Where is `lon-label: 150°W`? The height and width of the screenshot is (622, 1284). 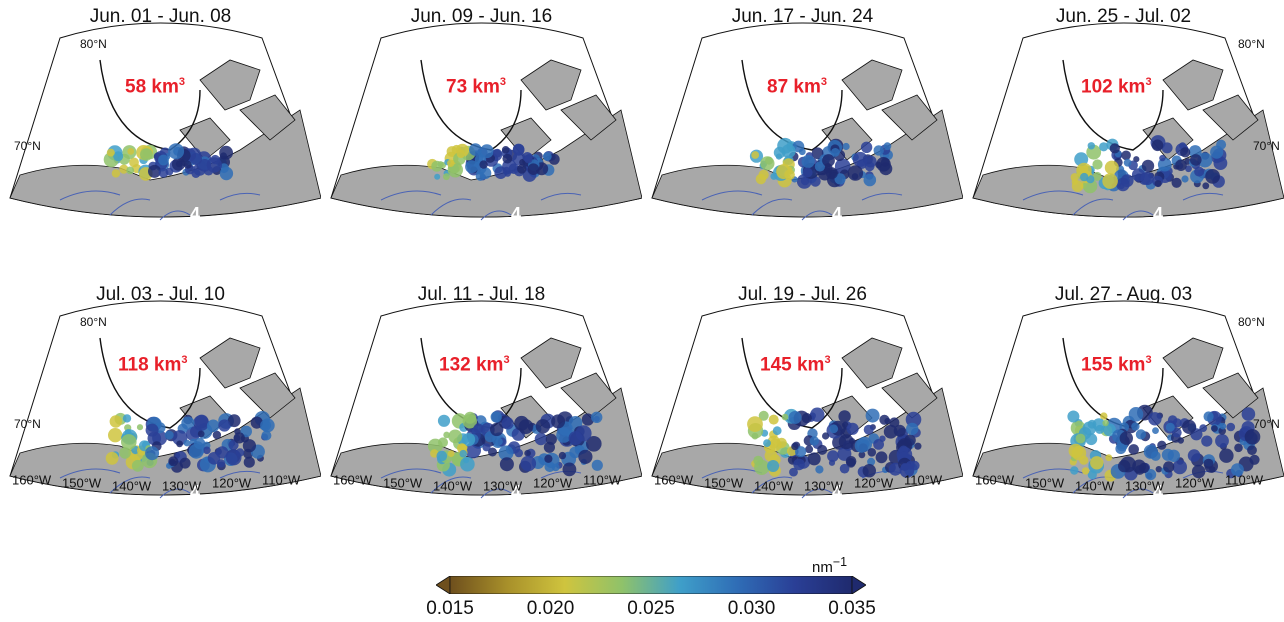
lon-label: 150°W is located at coordinates (82, 483).